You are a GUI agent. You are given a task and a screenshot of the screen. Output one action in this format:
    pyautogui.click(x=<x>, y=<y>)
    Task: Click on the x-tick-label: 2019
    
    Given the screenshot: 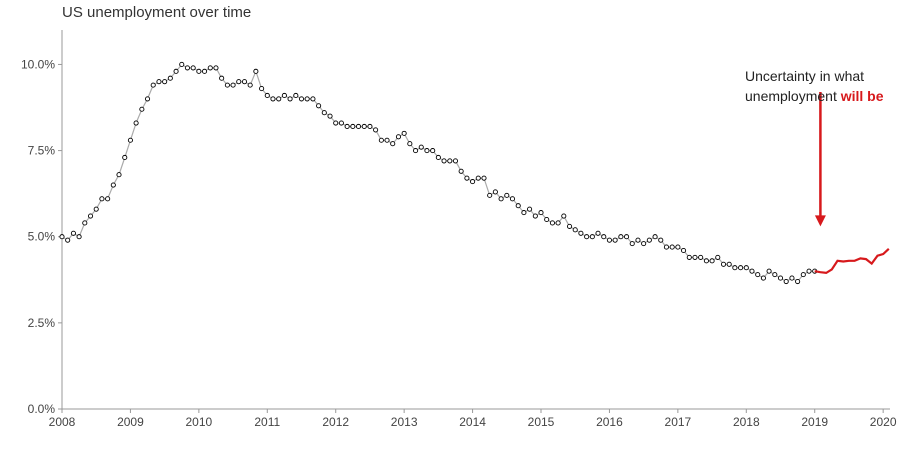 What is the action you would take?
    pyautogui.click(x=814, y=422)
    